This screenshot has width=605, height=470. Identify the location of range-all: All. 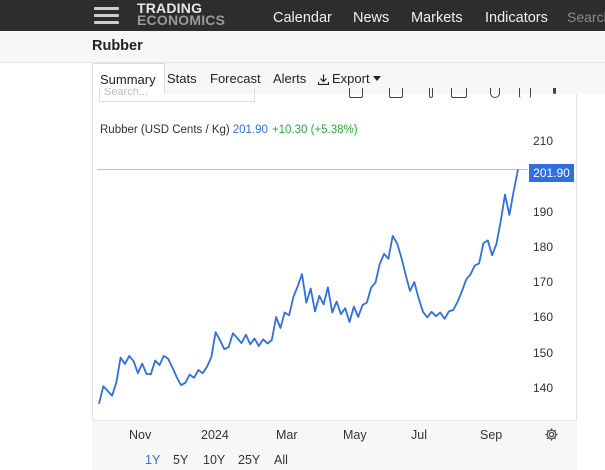
(281, 460).